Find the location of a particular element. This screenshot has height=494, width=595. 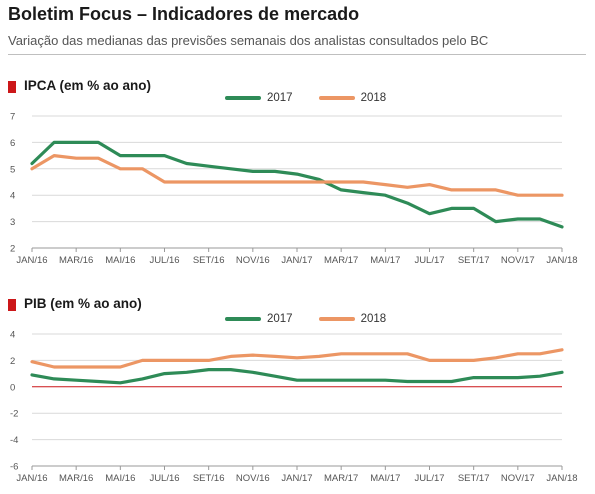

ipca-x-tick-label: NOV/16 is located at coordinates (253, 260).